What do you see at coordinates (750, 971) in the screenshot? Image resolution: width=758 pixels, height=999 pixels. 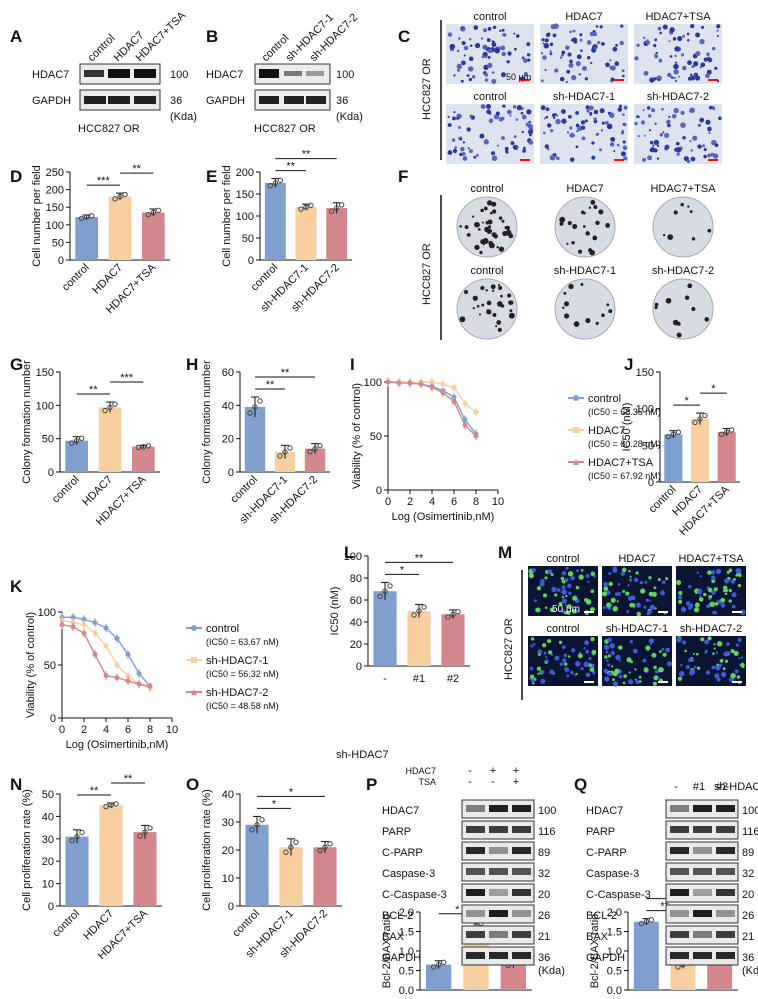 I see `kda-unit: (Kda)` at bounding box center [750, 971].